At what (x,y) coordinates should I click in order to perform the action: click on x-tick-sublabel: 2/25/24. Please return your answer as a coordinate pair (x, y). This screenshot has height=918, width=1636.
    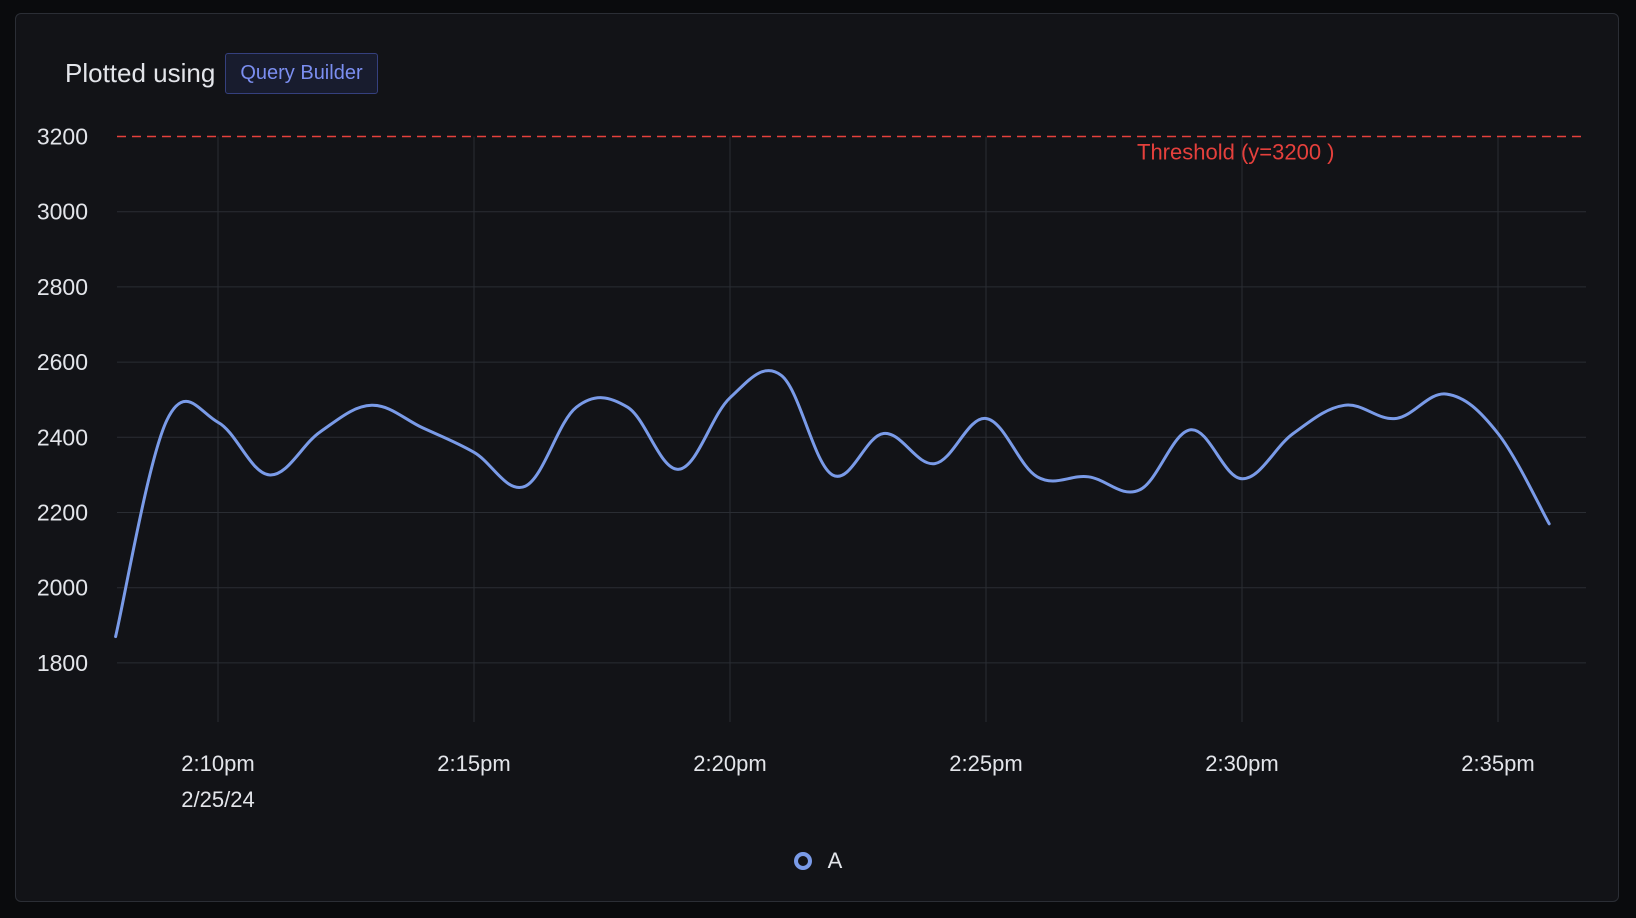
    Looking at the image, I should click on (217, 799).